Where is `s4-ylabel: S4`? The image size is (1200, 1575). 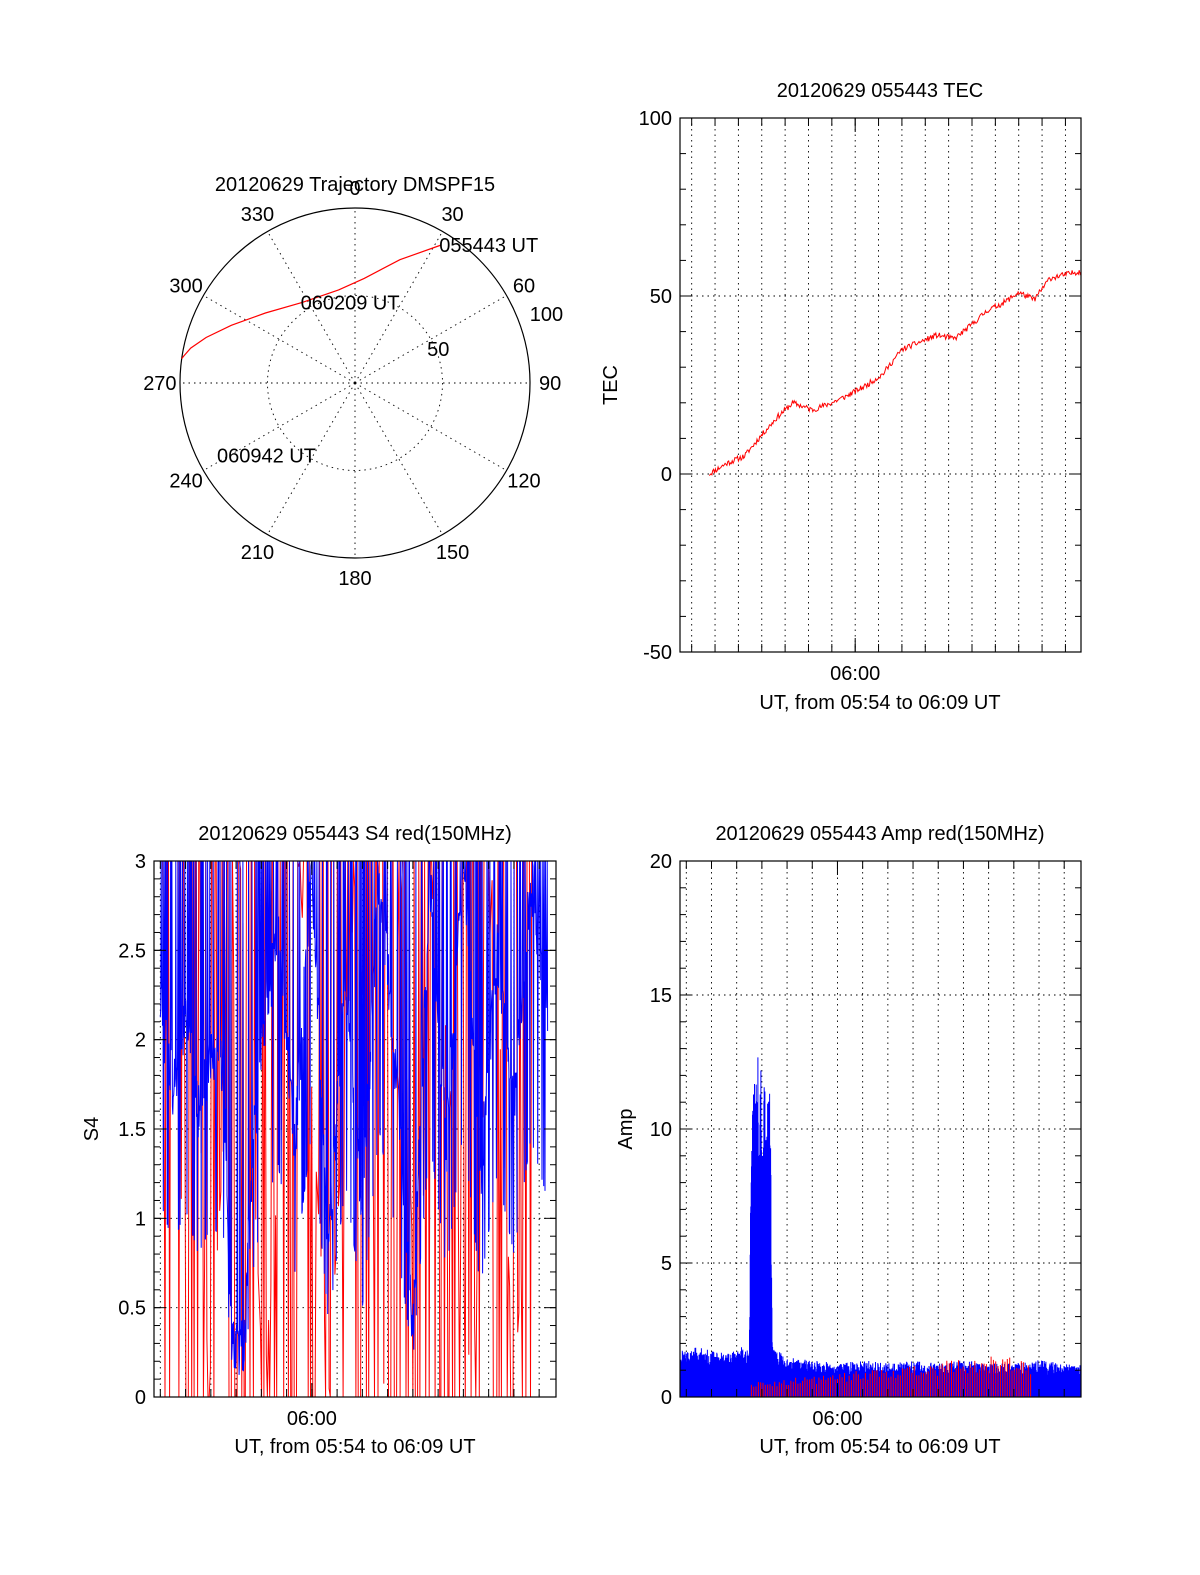 s4-ylabel: S4 is located at coordinates (92, 1129).